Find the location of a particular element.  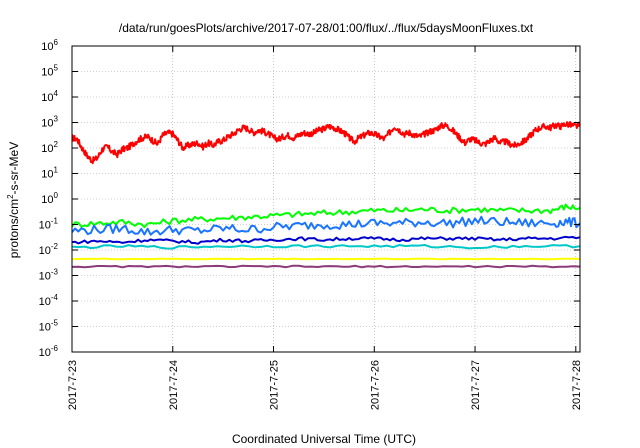

y-axis-label-rest: -s-sr-MeV is located at coordinates (14, 168).